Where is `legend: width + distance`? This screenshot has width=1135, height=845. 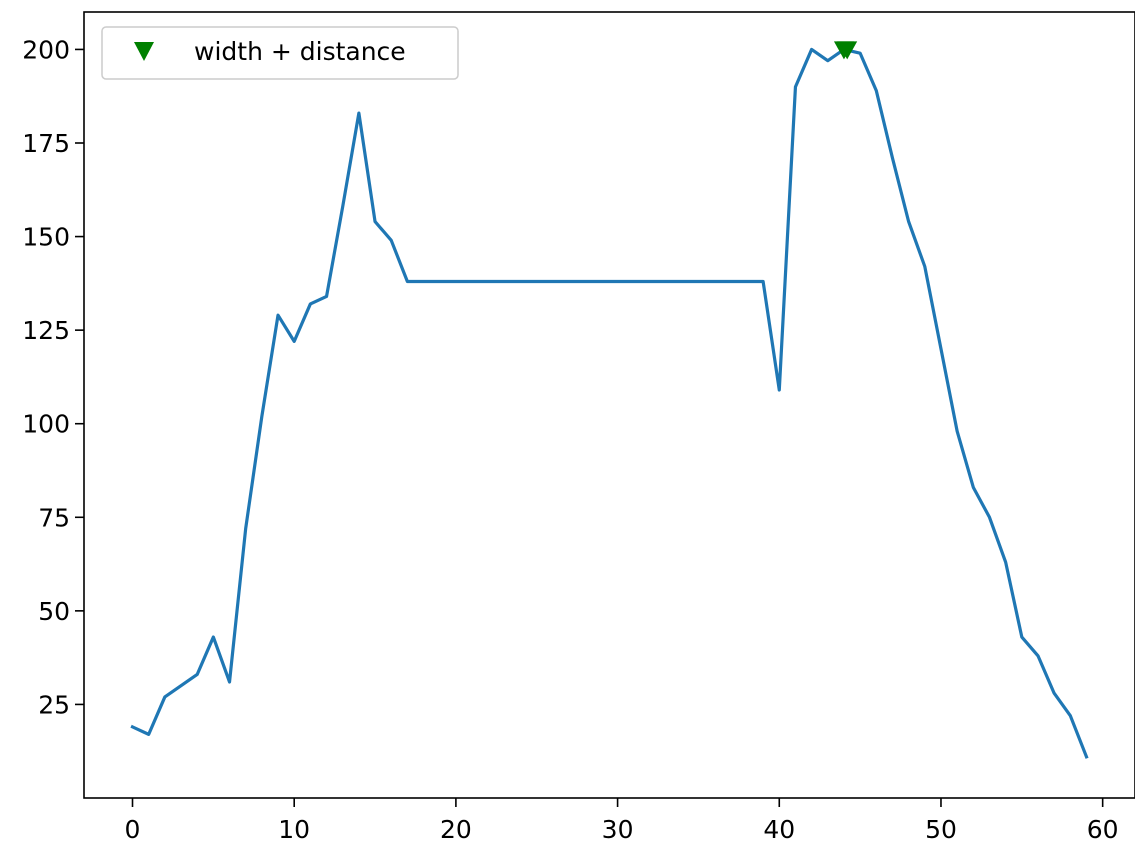 legend: width + distance is located at coordinates (280, 53).